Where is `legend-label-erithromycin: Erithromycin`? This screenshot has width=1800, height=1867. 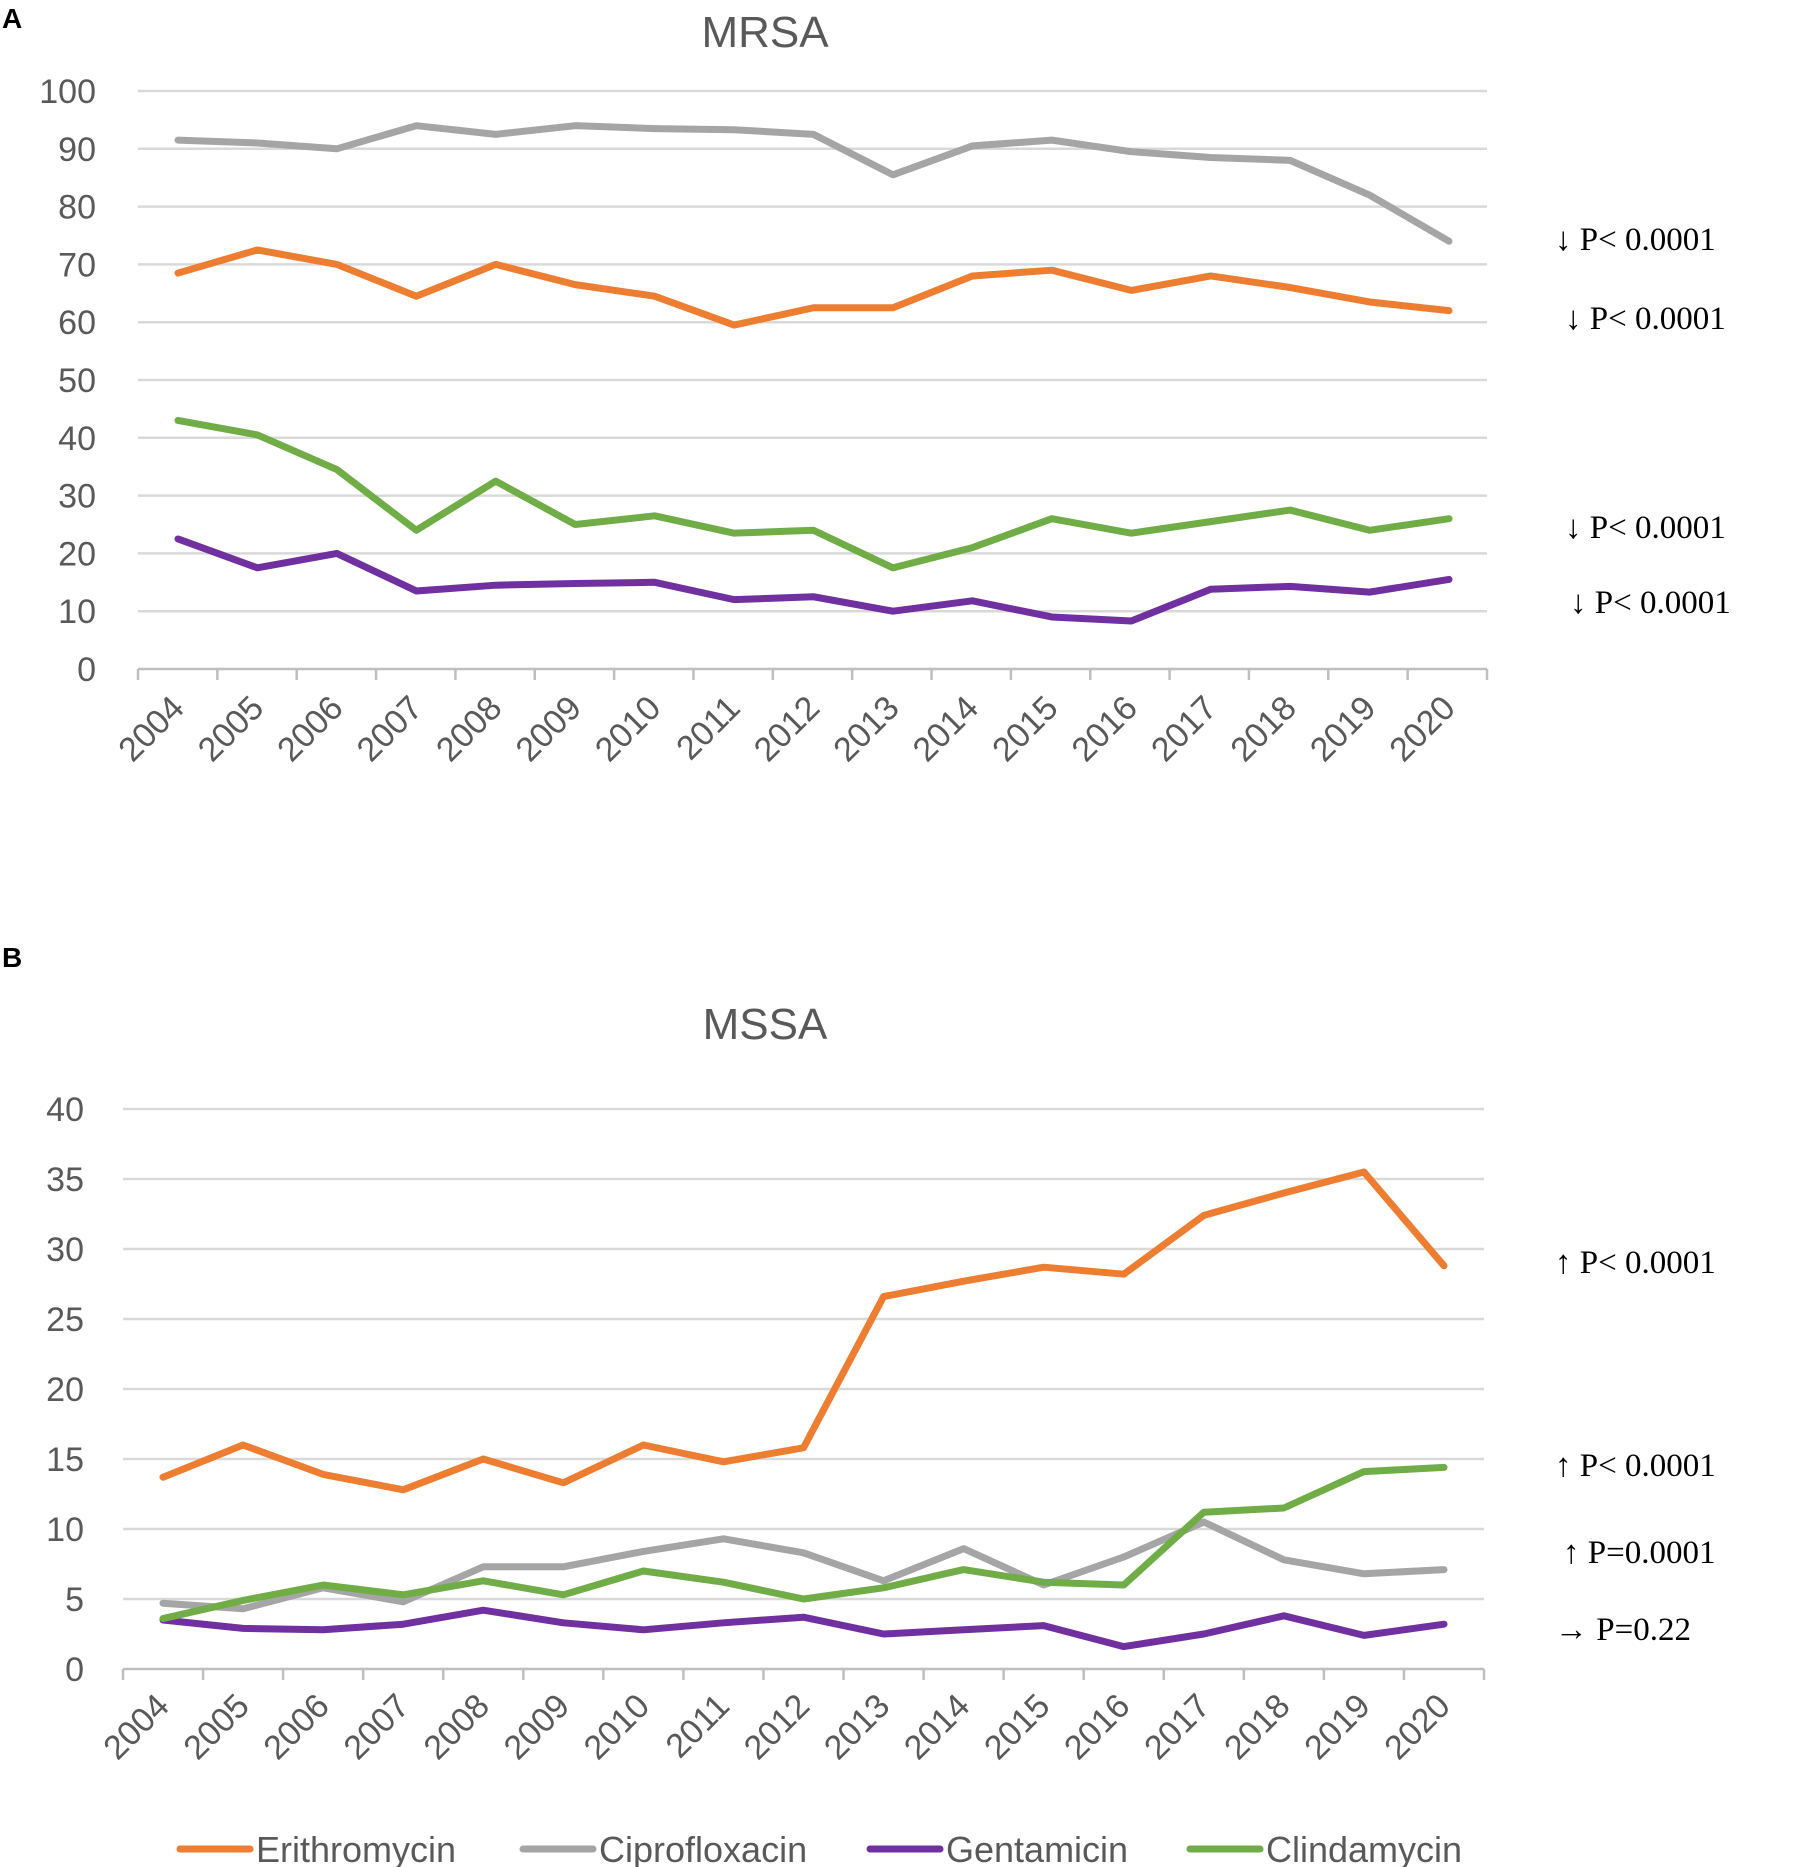
legend-label-erithromycin: Erithromycin is located at coordinates (356, 1848).